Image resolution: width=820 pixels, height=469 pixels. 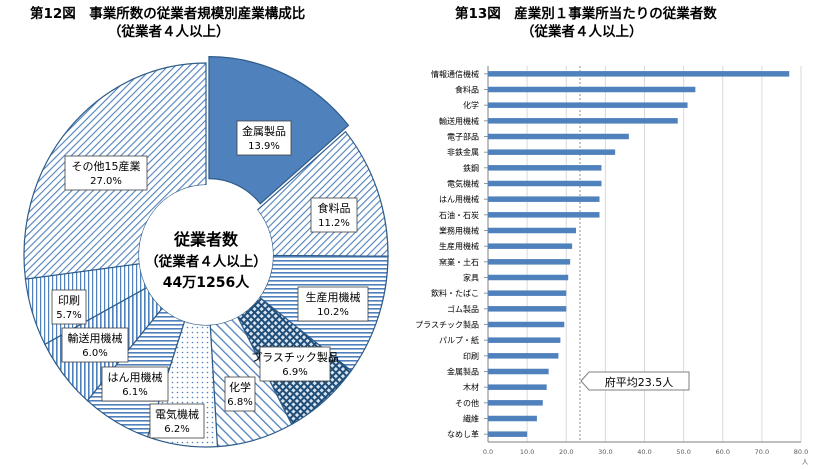 I want to click on fig13-title-text: 産業別１事業所当たりの従業者数, so click(x=615, y=14).